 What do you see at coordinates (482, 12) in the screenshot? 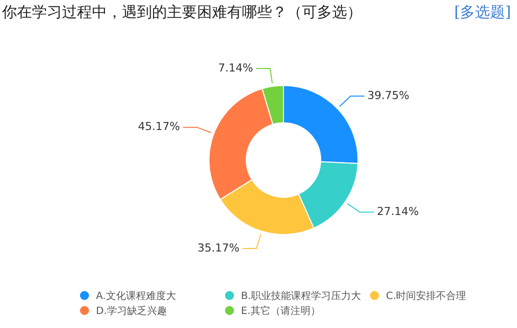
I see `chart-subtitle: [多选题]` at bounding box center [482, 12].